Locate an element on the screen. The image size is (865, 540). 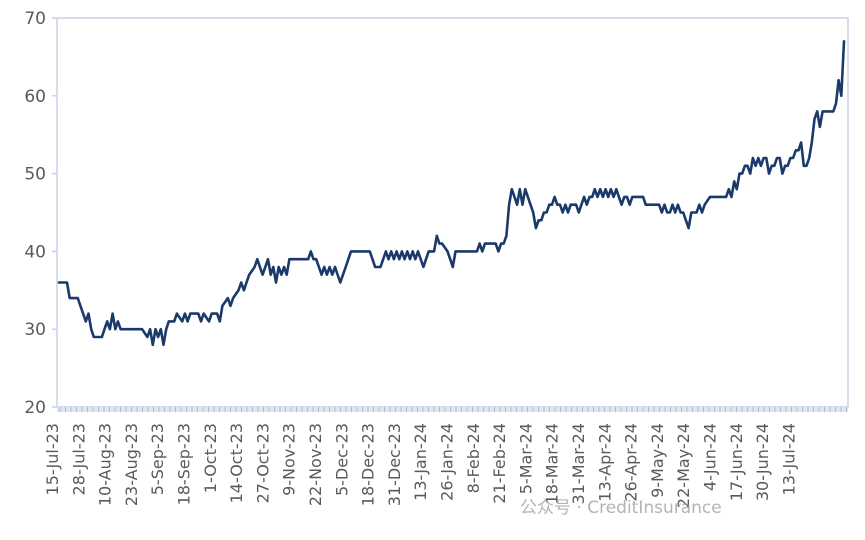
x-tick-label: 4-Jun-24 is located at coordinates (710, 457).